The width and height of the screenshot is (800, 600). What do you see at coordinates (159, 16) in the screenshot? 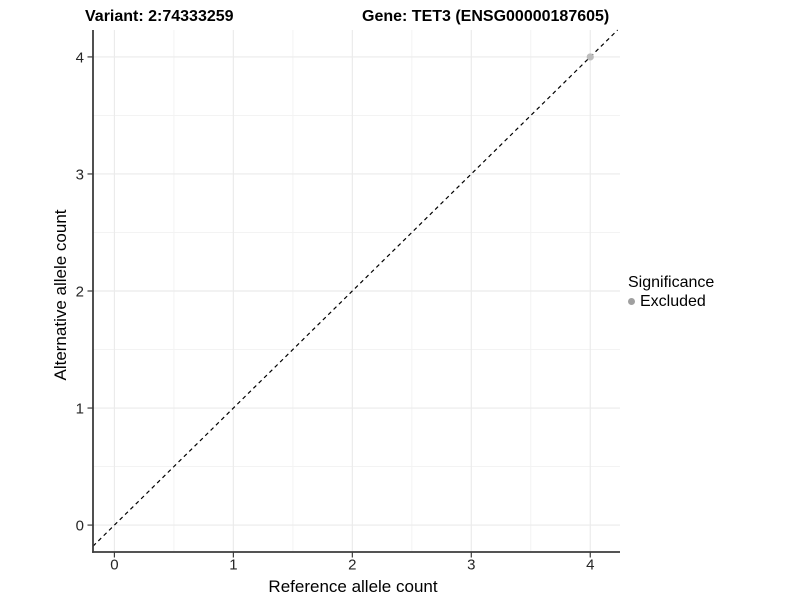
I see `variant-title: Variant: 2:74333259` at bounding box center [159, 16].